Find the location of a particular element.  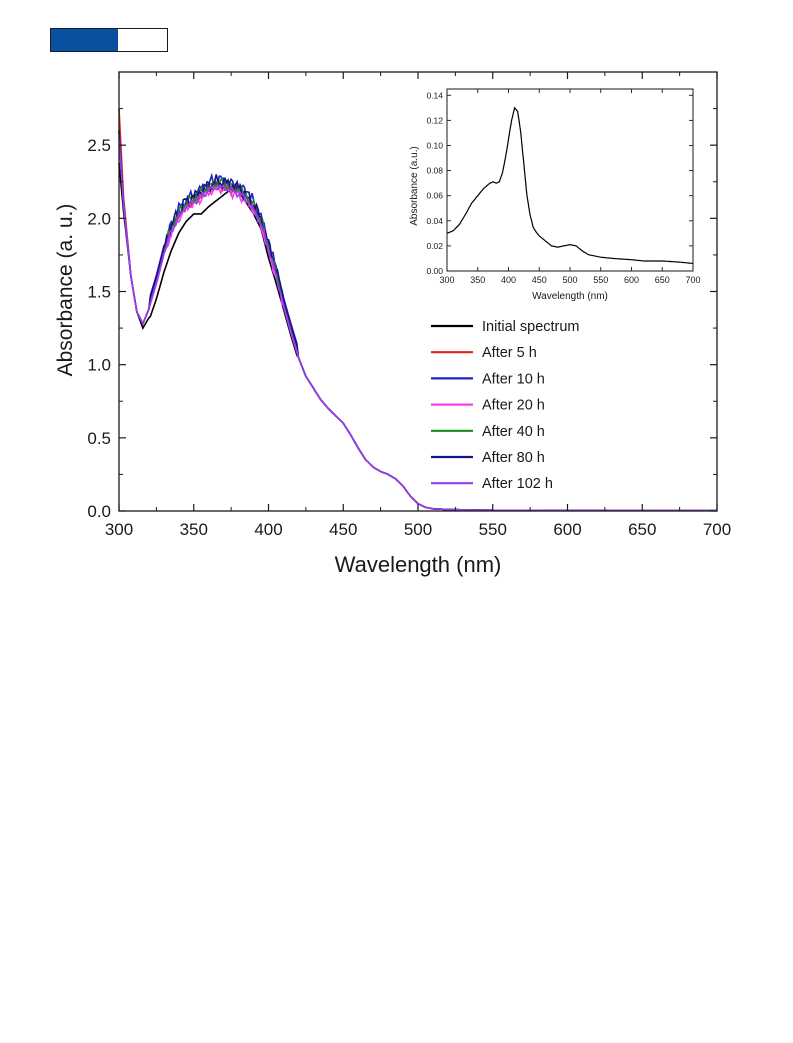

inset-y-tick-label: 0.14 is located at coordinates (434, 95).